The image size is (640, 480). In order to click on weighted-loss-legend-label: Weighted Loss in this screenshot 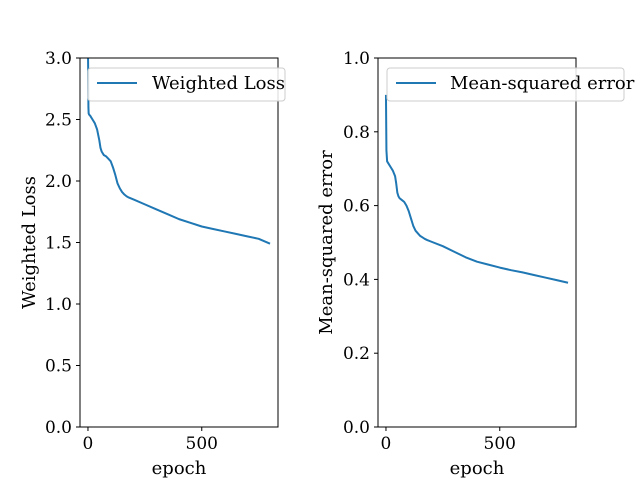, I will do `click(218, 83)`.